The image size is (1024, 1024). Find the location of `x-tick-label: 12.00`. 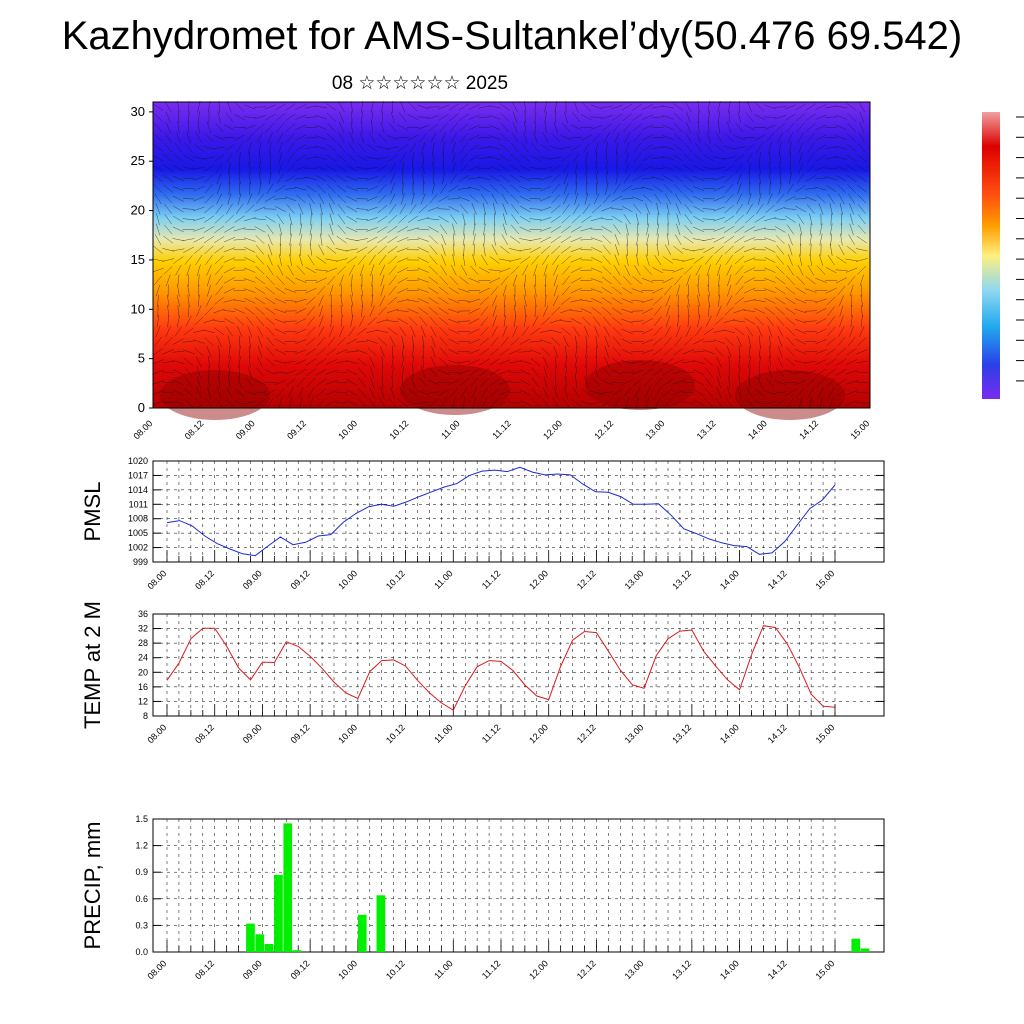

x-tick-label: 12.00 is located at coordinates (538, 969).